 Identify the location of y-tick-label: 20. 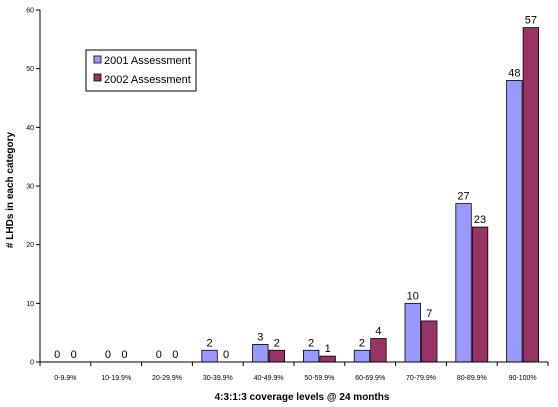
(30, 245).